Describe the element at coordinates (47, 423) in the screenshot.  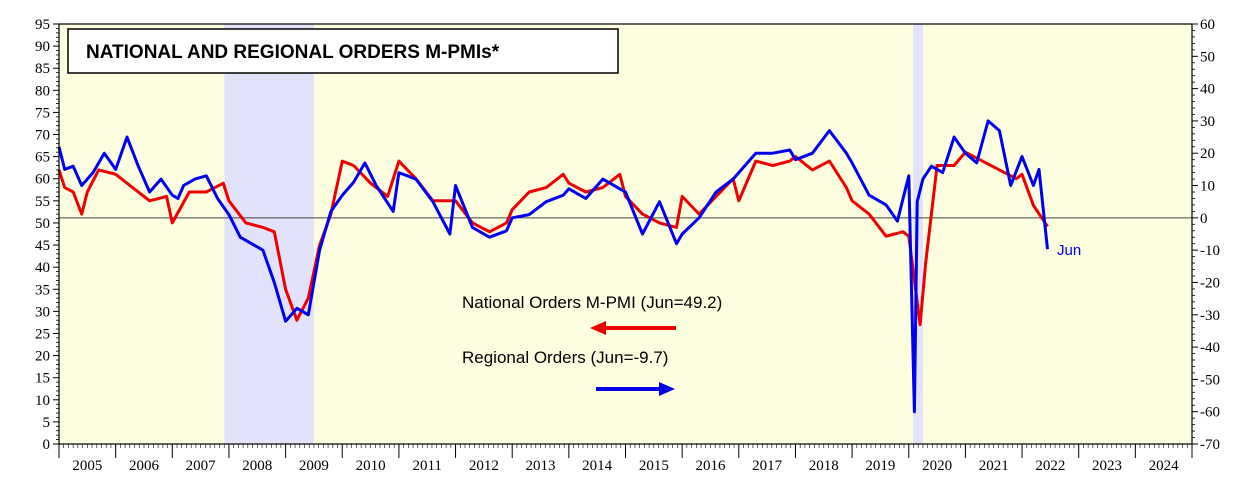
I see `left-tick-label-5: 5` at that location.